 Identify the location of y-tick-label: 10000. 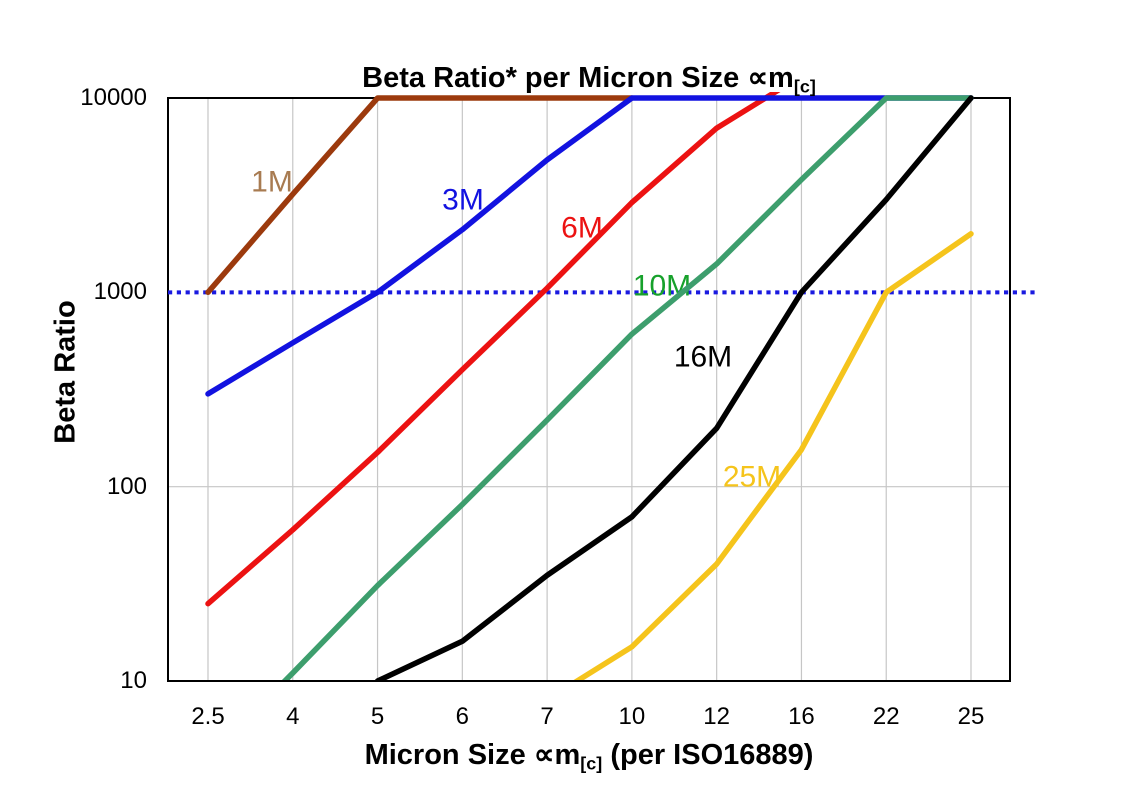
(113, 97).